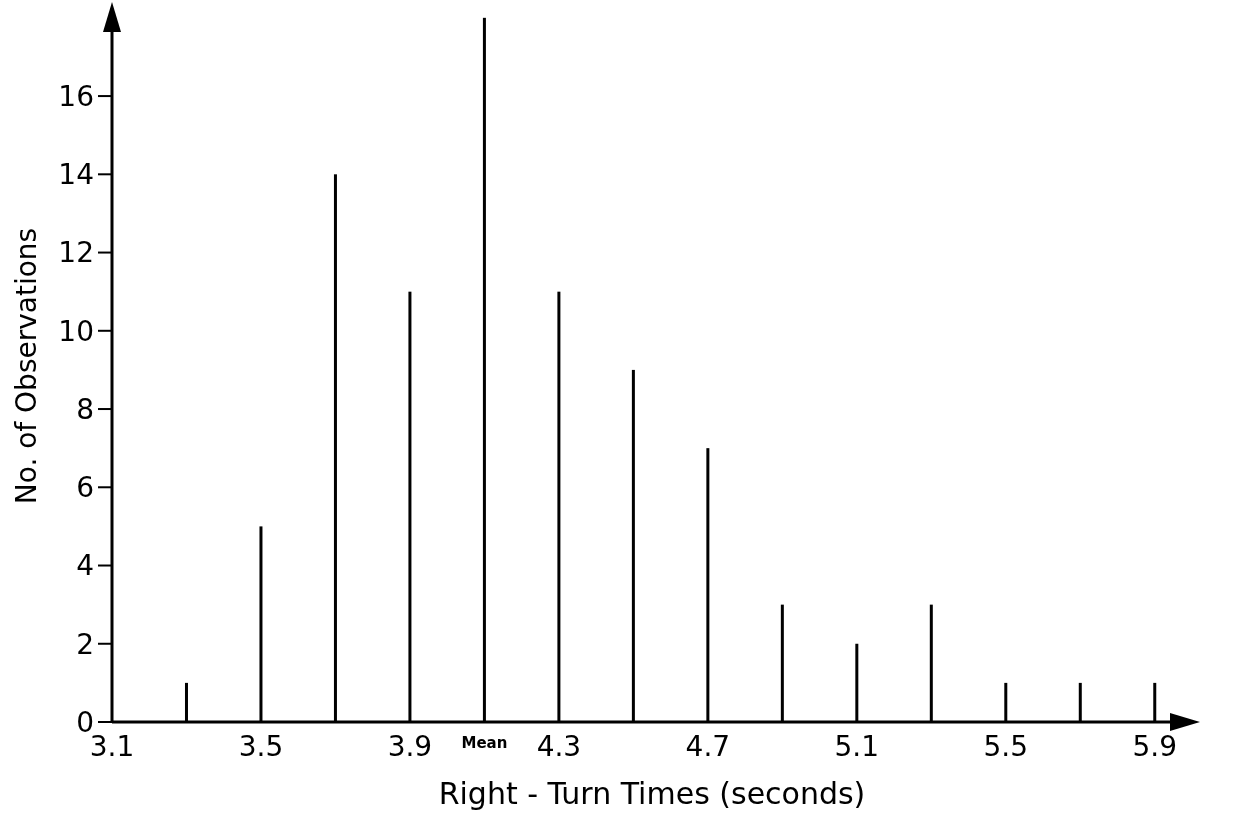 This screenshot has height=834, width=1237. Describe the element at coordinates (1155, 746) in the screenshot. I see `x-tick-label: 5.9` at that location.